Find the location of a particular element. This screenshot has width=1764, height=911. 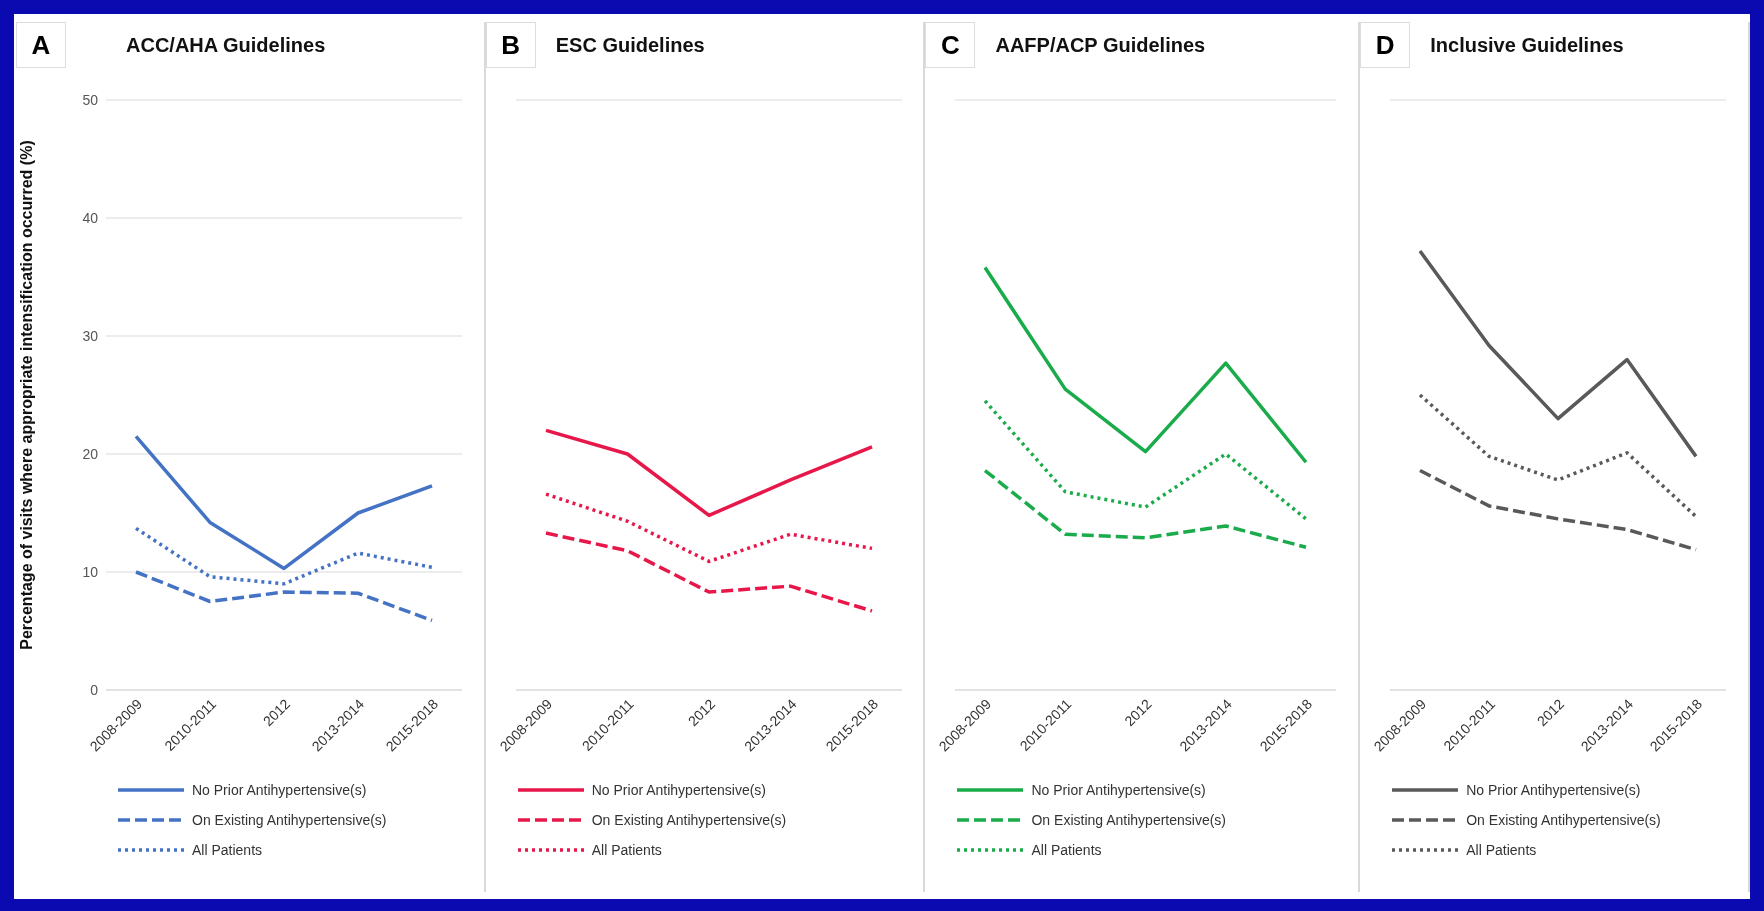

text: D is located at coordinates (1385, 45).